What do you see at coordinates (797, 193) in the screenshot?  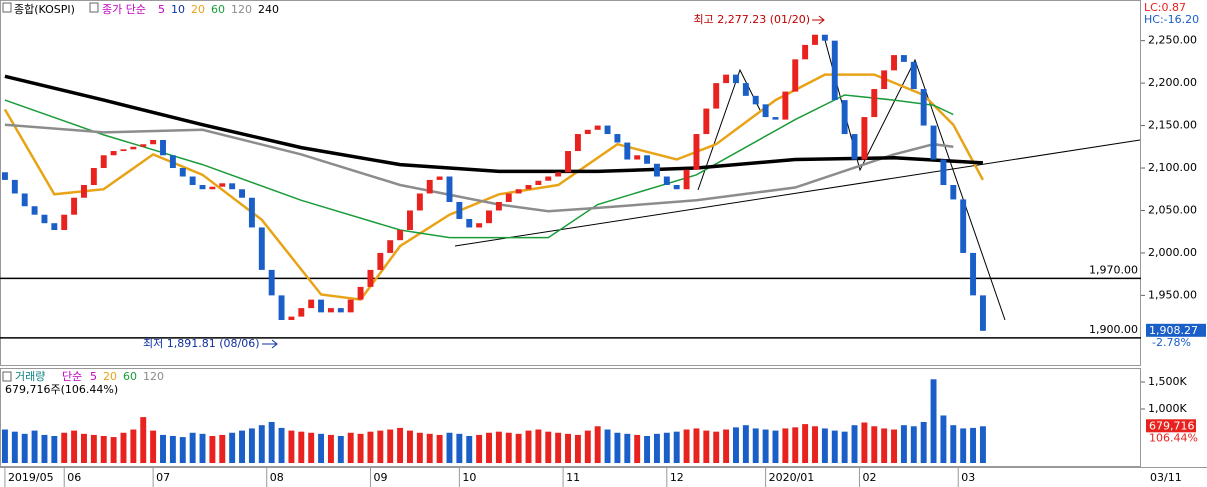 I see `trend-line` at bounding box center [797, 193].